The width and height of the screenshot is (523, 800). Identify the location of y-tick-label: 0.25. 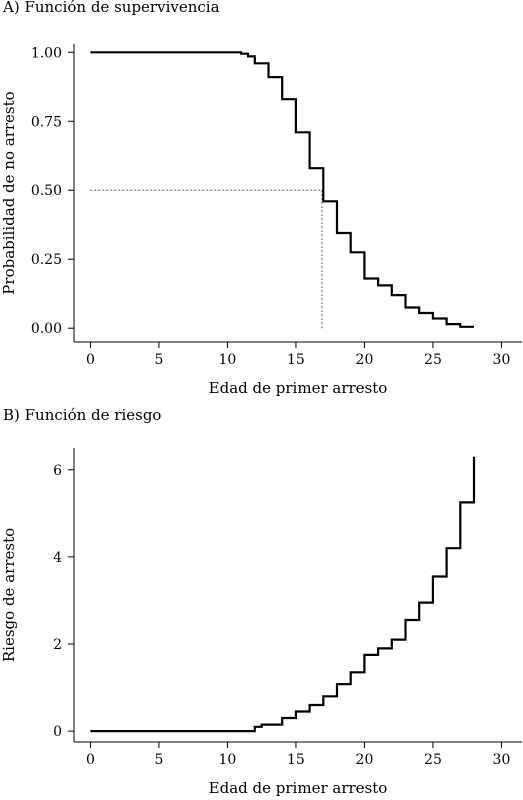
(46, 260).